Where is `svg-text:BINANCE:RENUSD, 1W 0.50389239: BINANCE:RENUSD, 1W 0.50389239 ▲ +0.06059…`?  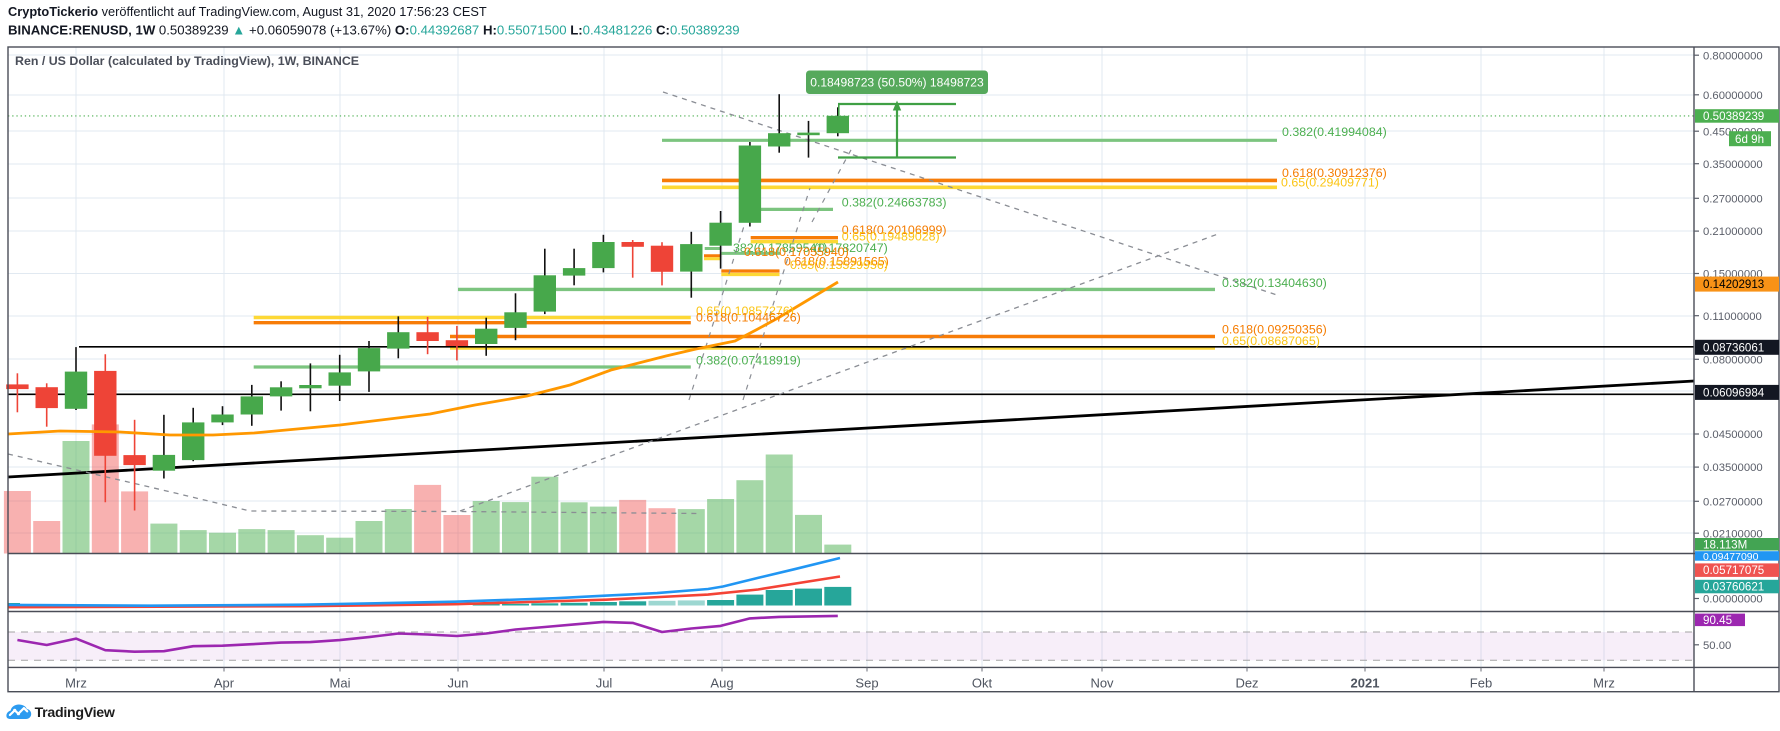
svg-text:BINANCE:RENUSD, 1W 0.50389239: BINANCE:RENUSD, 1W 0.50389239 ▲ +0.06059… is located at coordinates (374, 30).